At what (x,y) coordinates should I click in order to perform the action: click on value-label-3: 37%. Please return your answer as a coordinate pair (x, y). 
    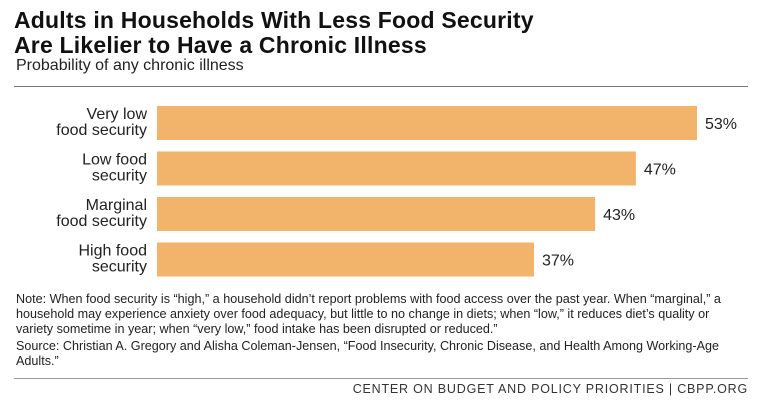
    Looking at the image, I should click on (558, 261).